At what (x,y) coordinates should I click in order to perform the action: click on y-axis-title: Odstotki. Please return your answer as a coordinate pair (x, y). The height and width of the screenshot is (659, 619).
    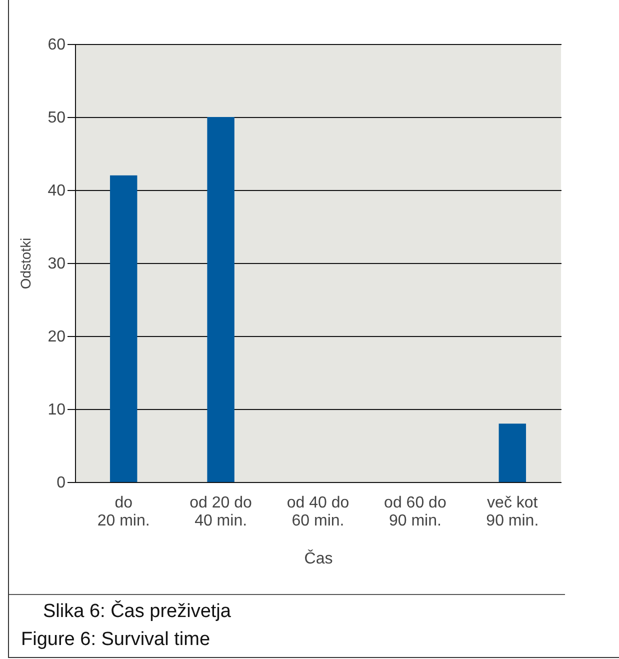
    Looking at the image, I should click on (26, 264).